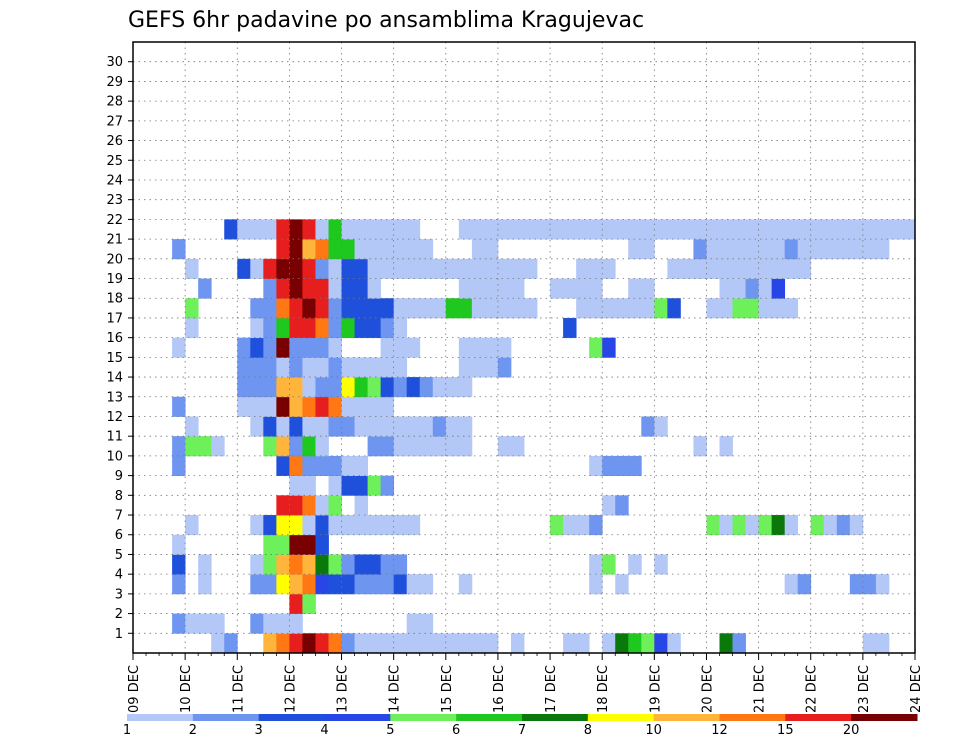 This screenshot has height=742, width=960. Describe the element at coordinates (114, 437) in the screenshot. I see `y-tick-label: 11` at that location.